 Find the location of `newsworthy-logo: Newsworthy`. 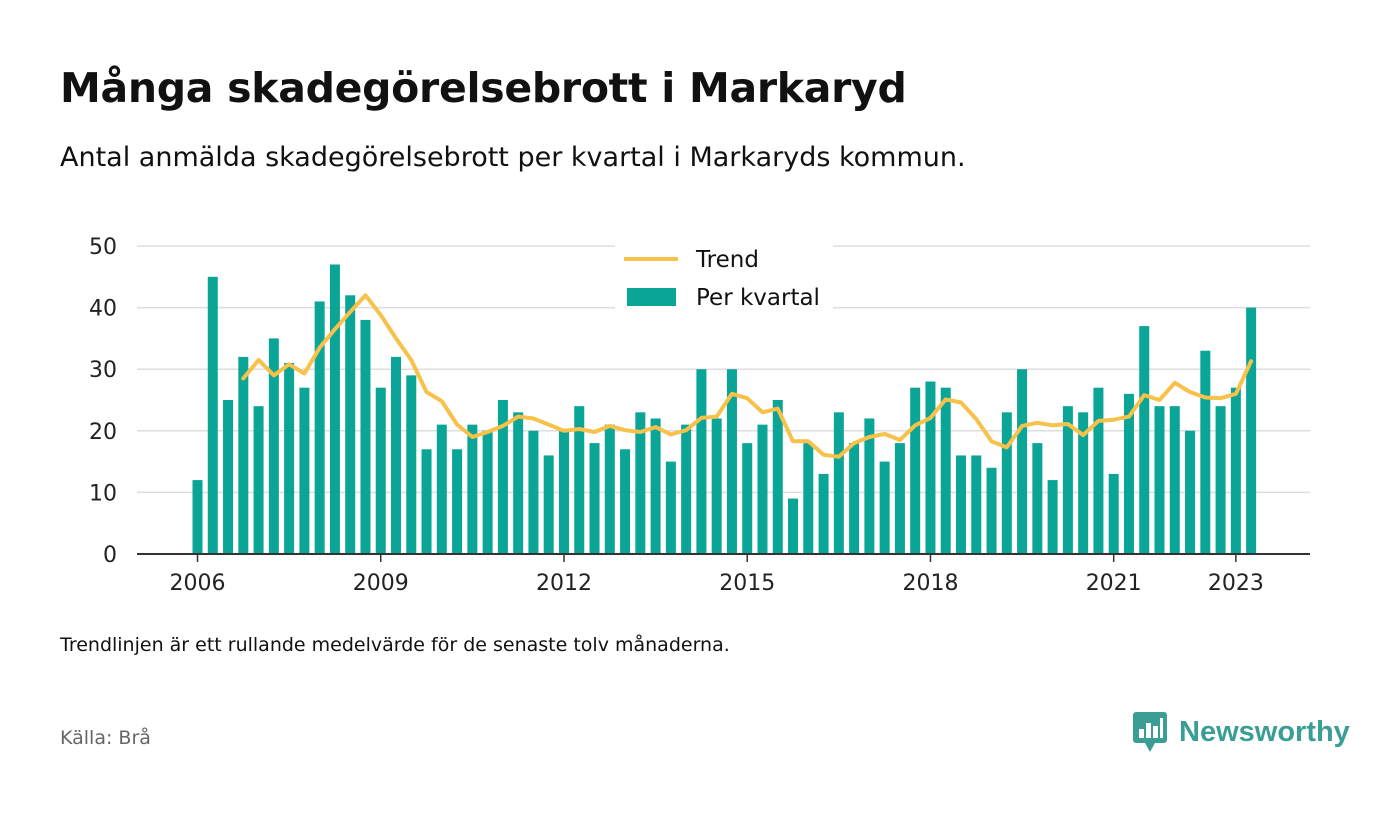

newsworthy-logo: Newsworthy is located at coordinates (1241, 732).